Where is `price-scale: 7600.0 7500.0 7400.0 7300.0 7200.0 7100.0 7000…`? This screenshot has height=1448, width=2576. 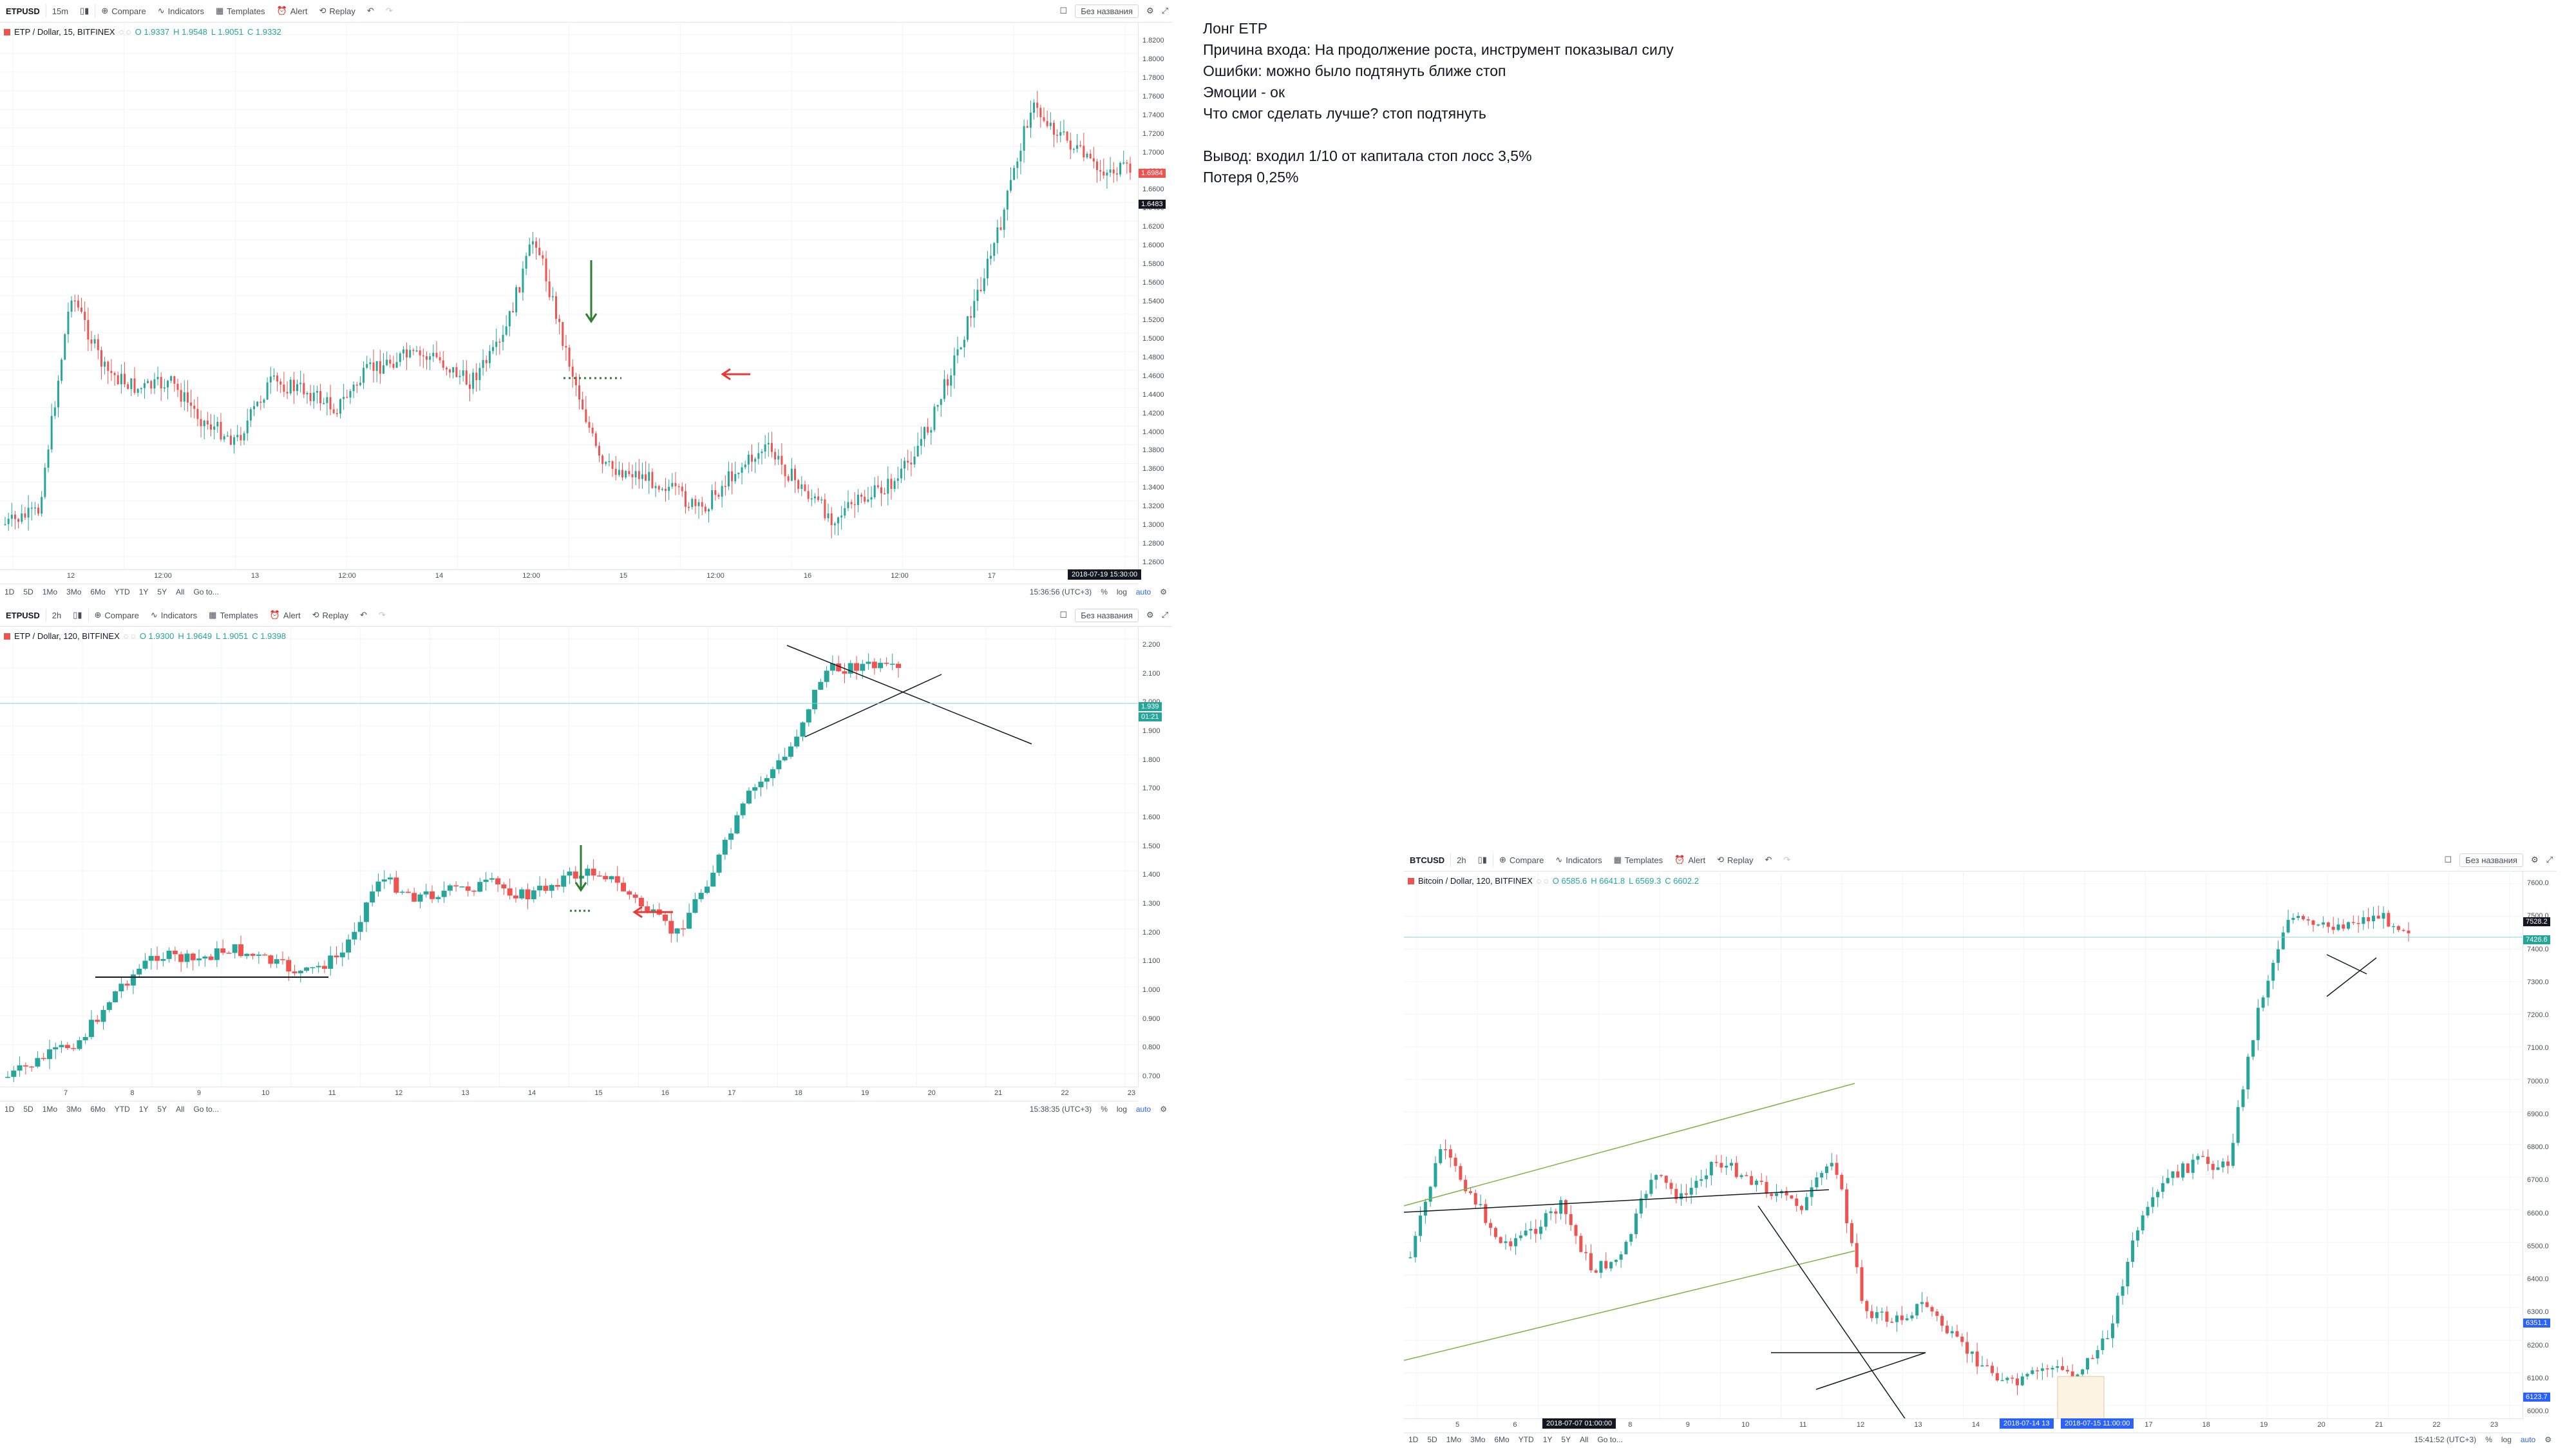 price-scale: 7600.0 7500.0 7400.0 7300.0 7200.0 7100.0 7000… is located at coordinates (2540, 1144).